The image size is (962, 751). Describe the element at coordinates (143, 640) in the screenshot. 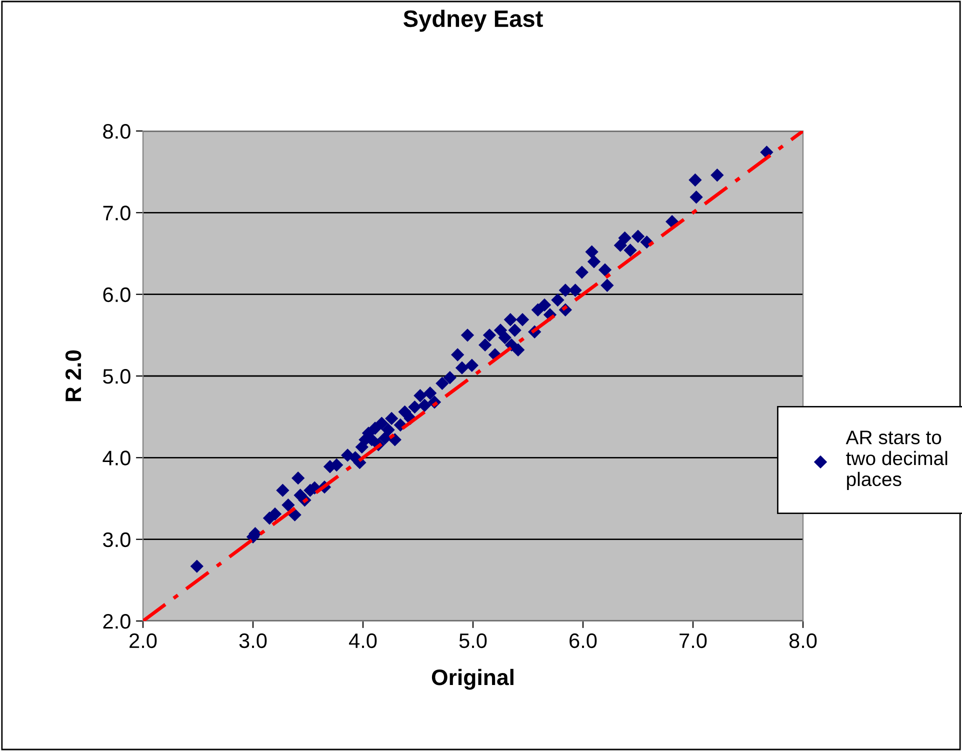

I see `x-tick-label: 2.0` at that location.